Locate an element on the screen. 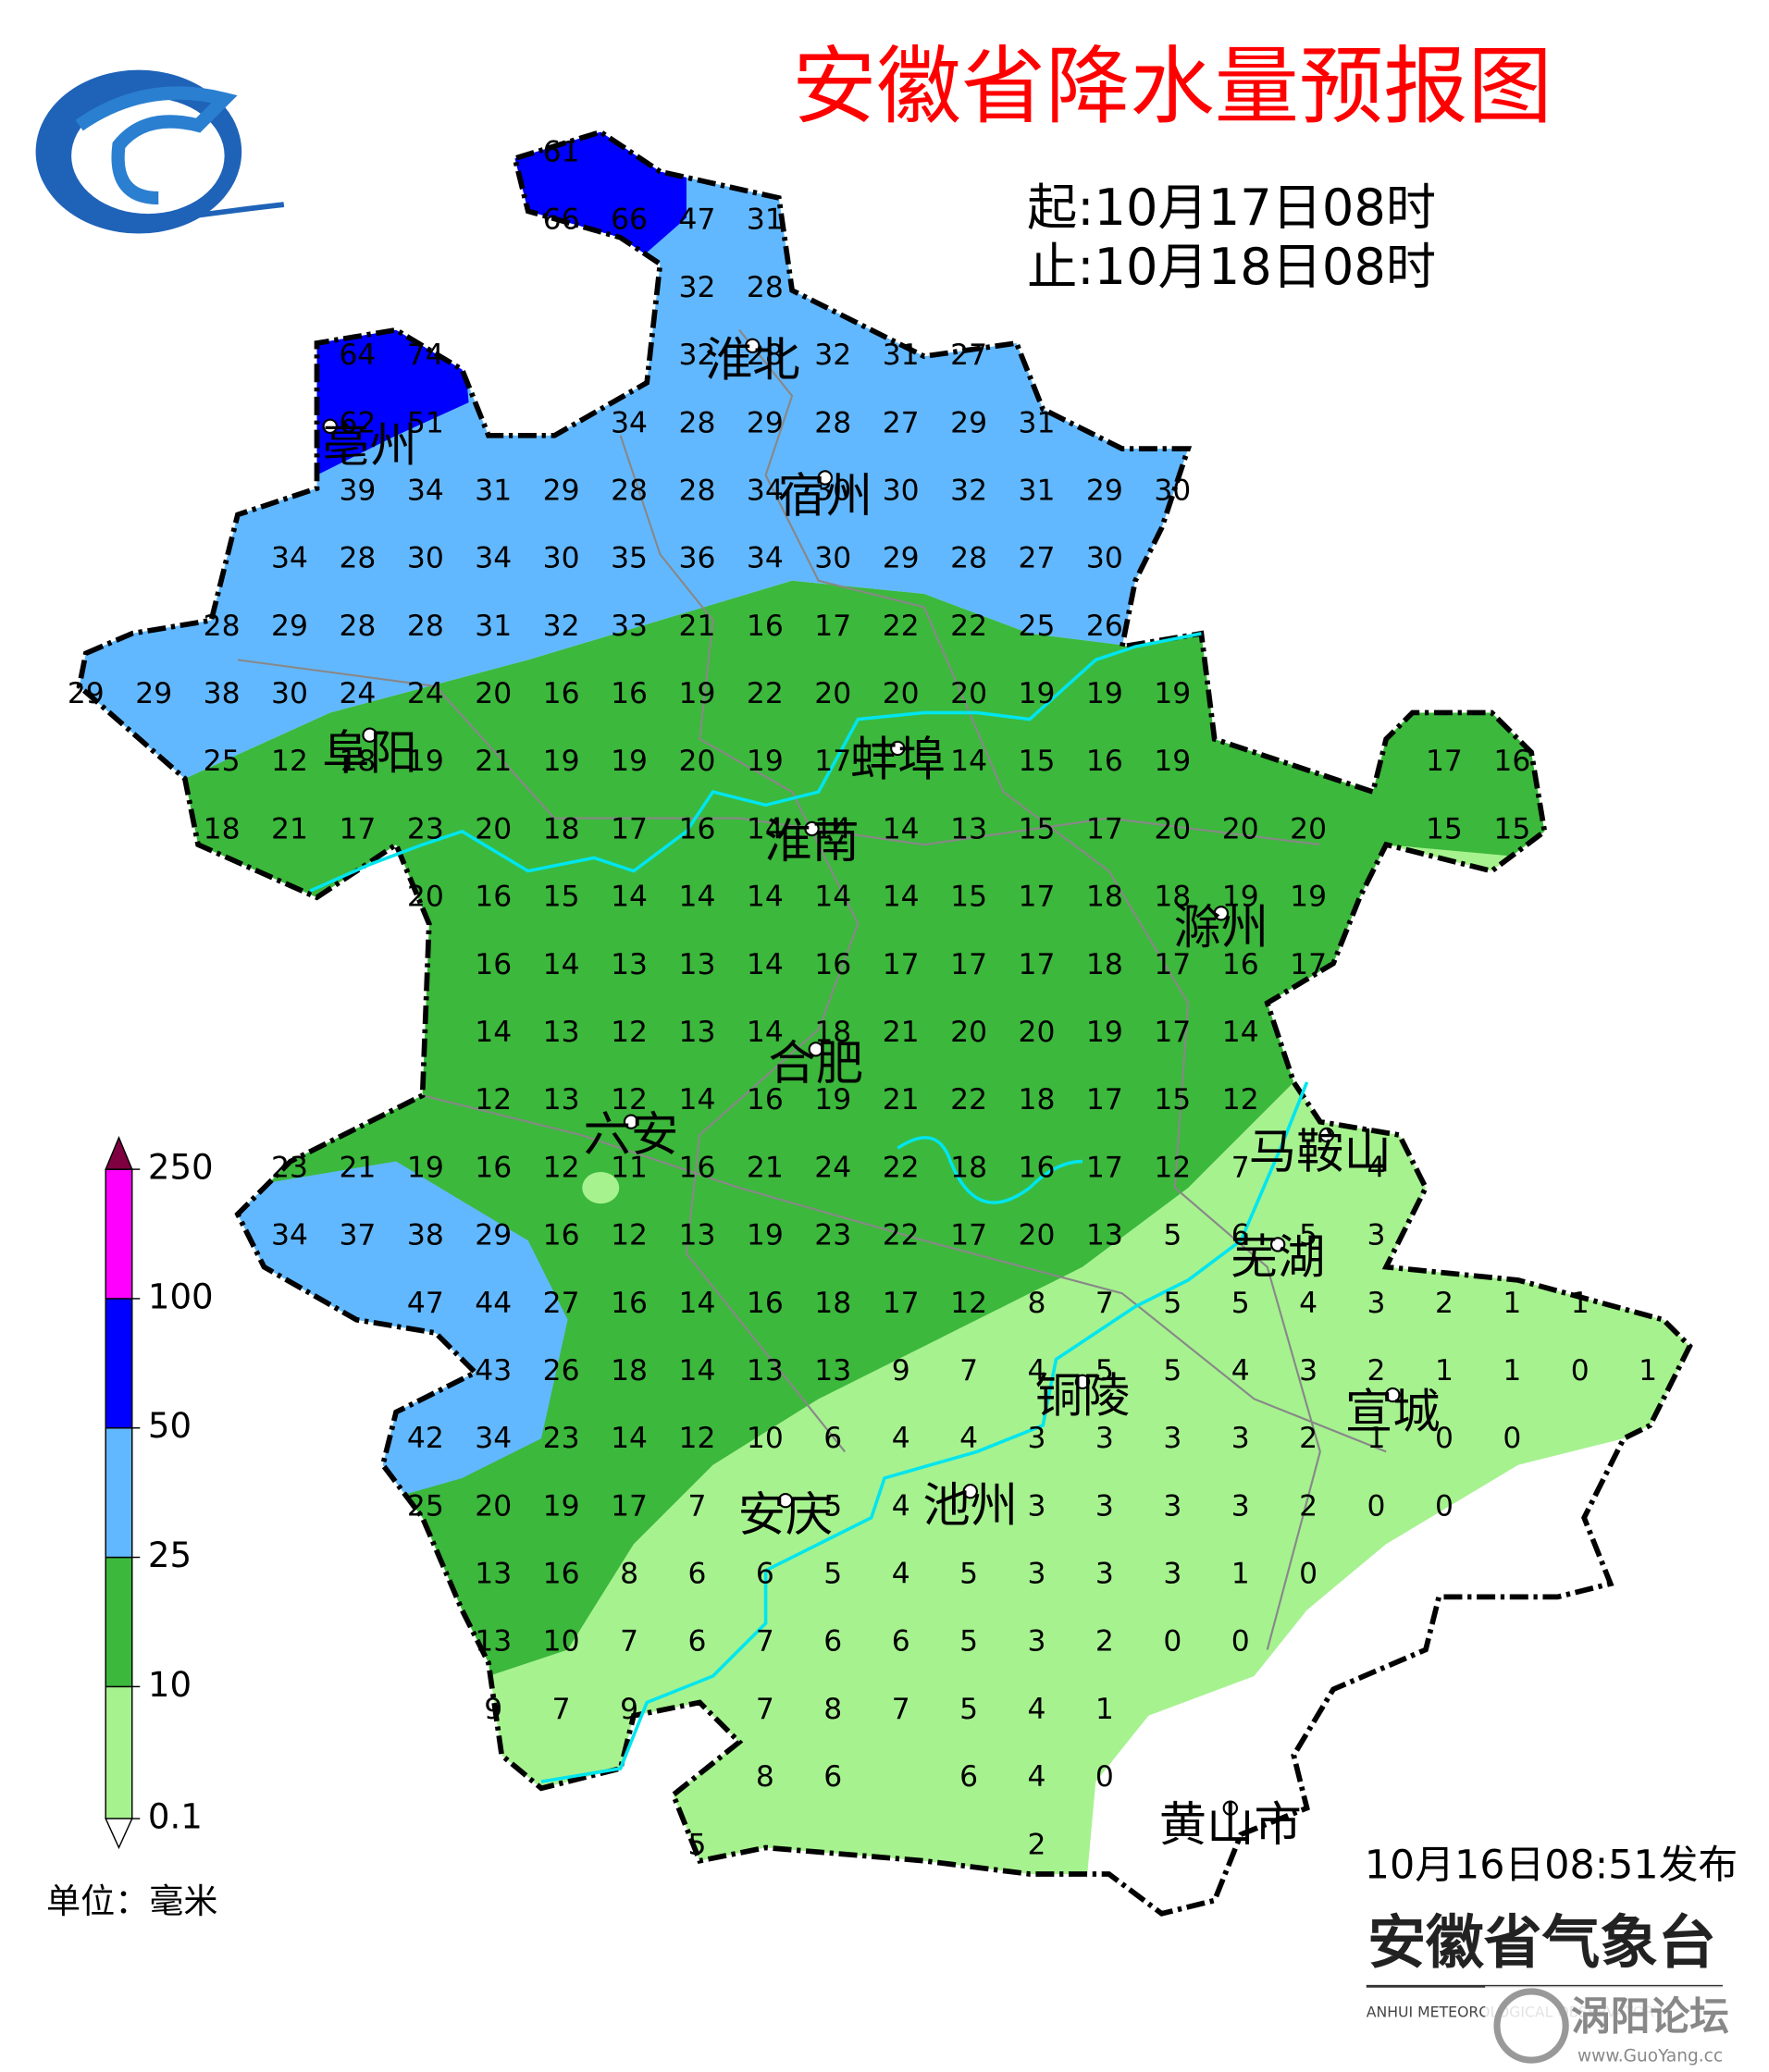  city-label: 淮北 is located at coordinates (752, 360).